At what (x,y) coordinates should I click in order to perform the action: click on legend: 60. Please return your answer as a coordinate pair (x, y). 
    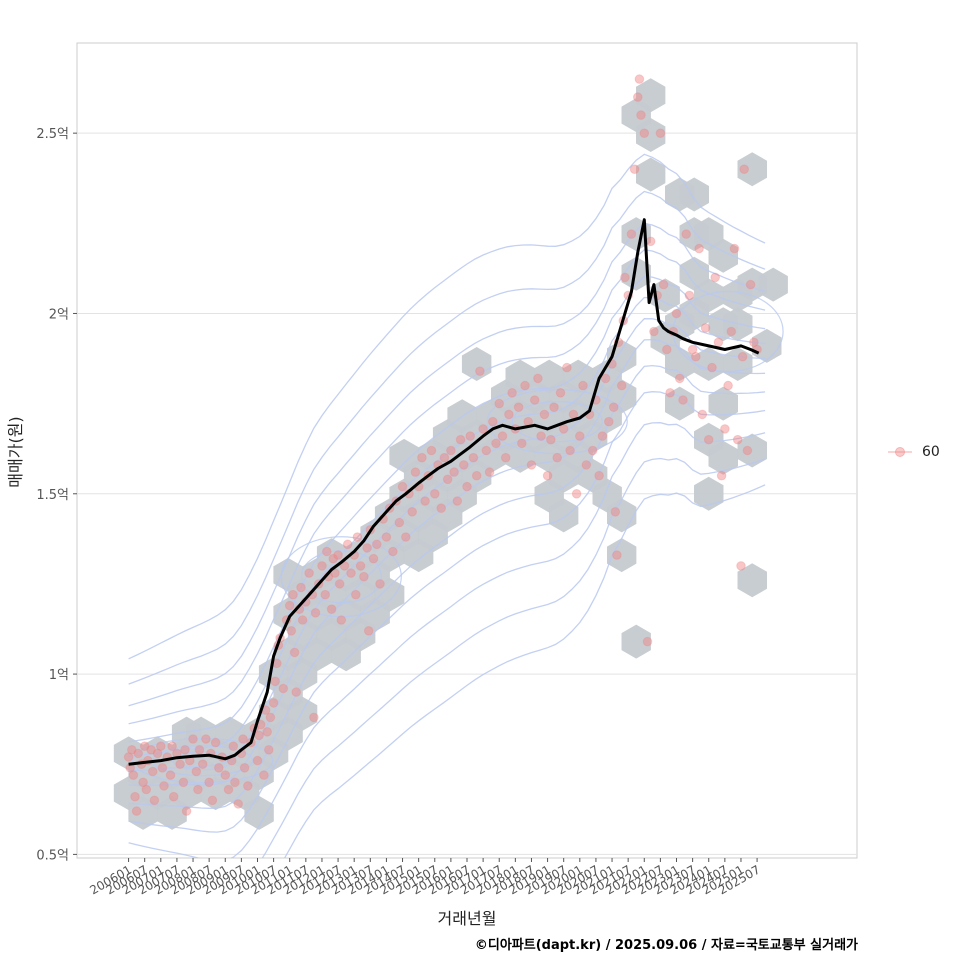
    Looking at the image, I should click on (913, 452).